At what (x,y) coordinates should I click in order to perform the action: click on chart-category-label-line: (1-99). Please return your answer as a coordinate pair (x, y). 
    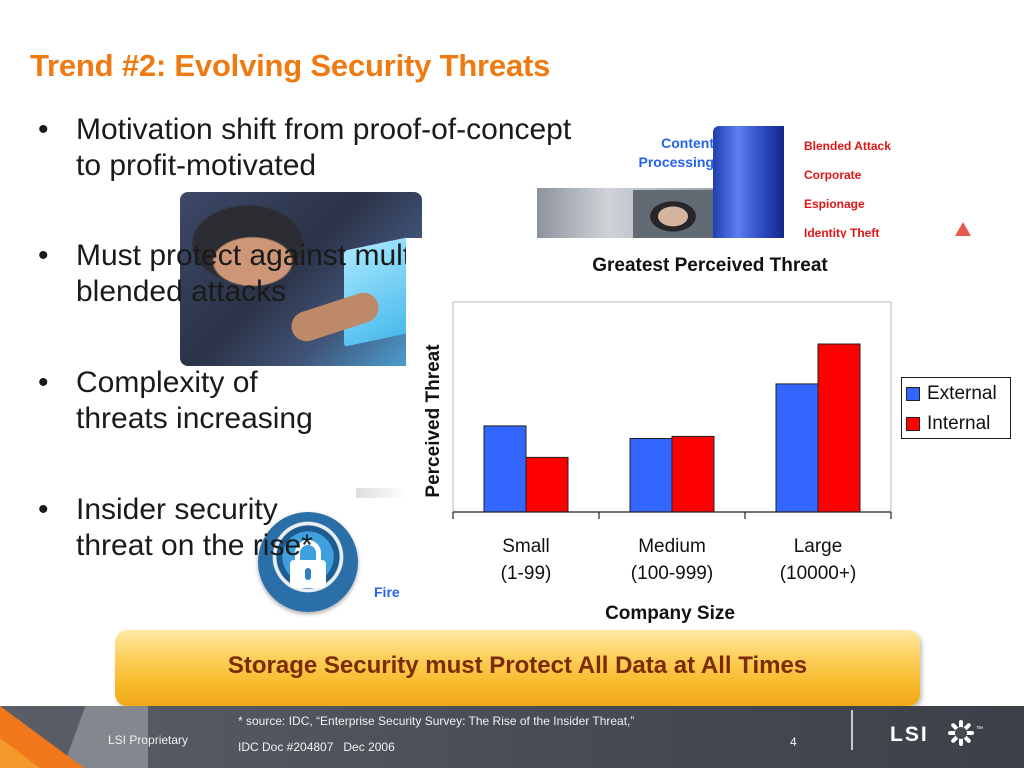
    Looking at the image, I should click on (526, 573).